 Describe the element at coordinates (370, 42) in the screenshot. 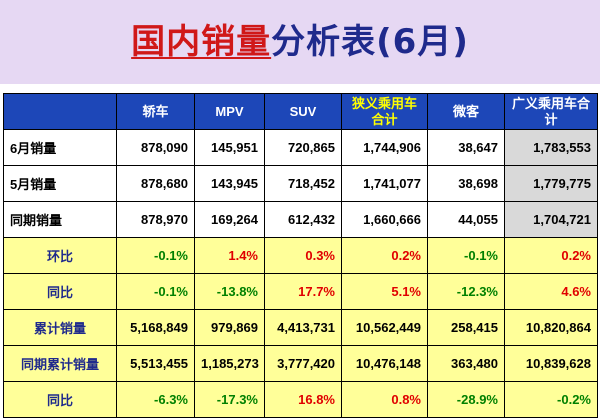

I see `title-rest: 分析表(6月)` at that location.